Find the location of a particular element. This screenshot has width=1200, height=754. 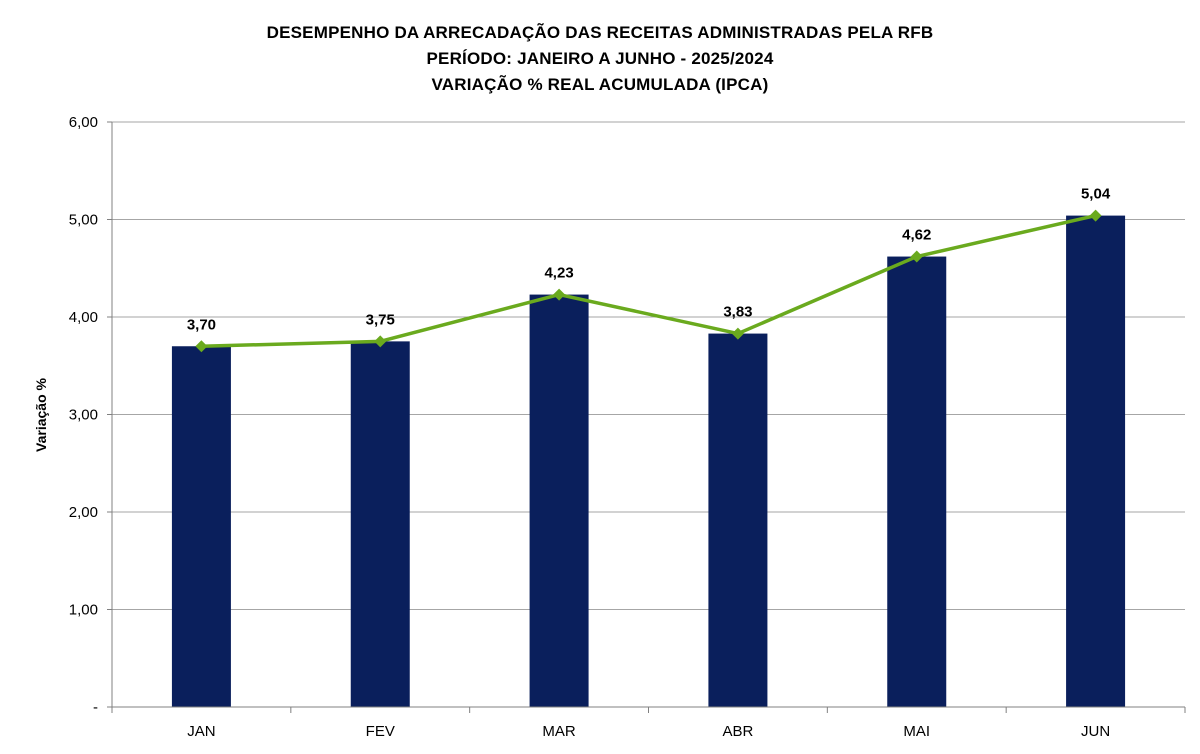

data-label-abr: 3,83 is located at coordinates (737, 312).